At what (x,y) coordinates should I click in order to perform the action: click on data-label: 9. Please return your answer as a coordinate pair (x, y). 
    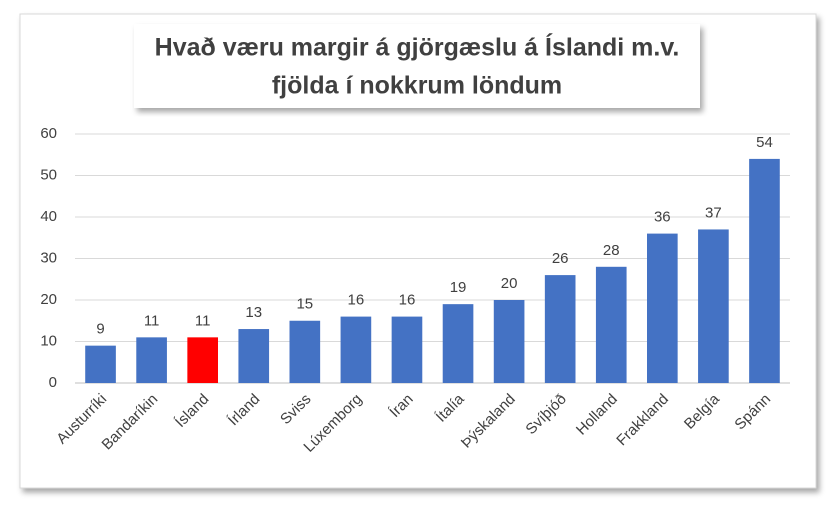
    Looking at the image, I should click on (100, 329).